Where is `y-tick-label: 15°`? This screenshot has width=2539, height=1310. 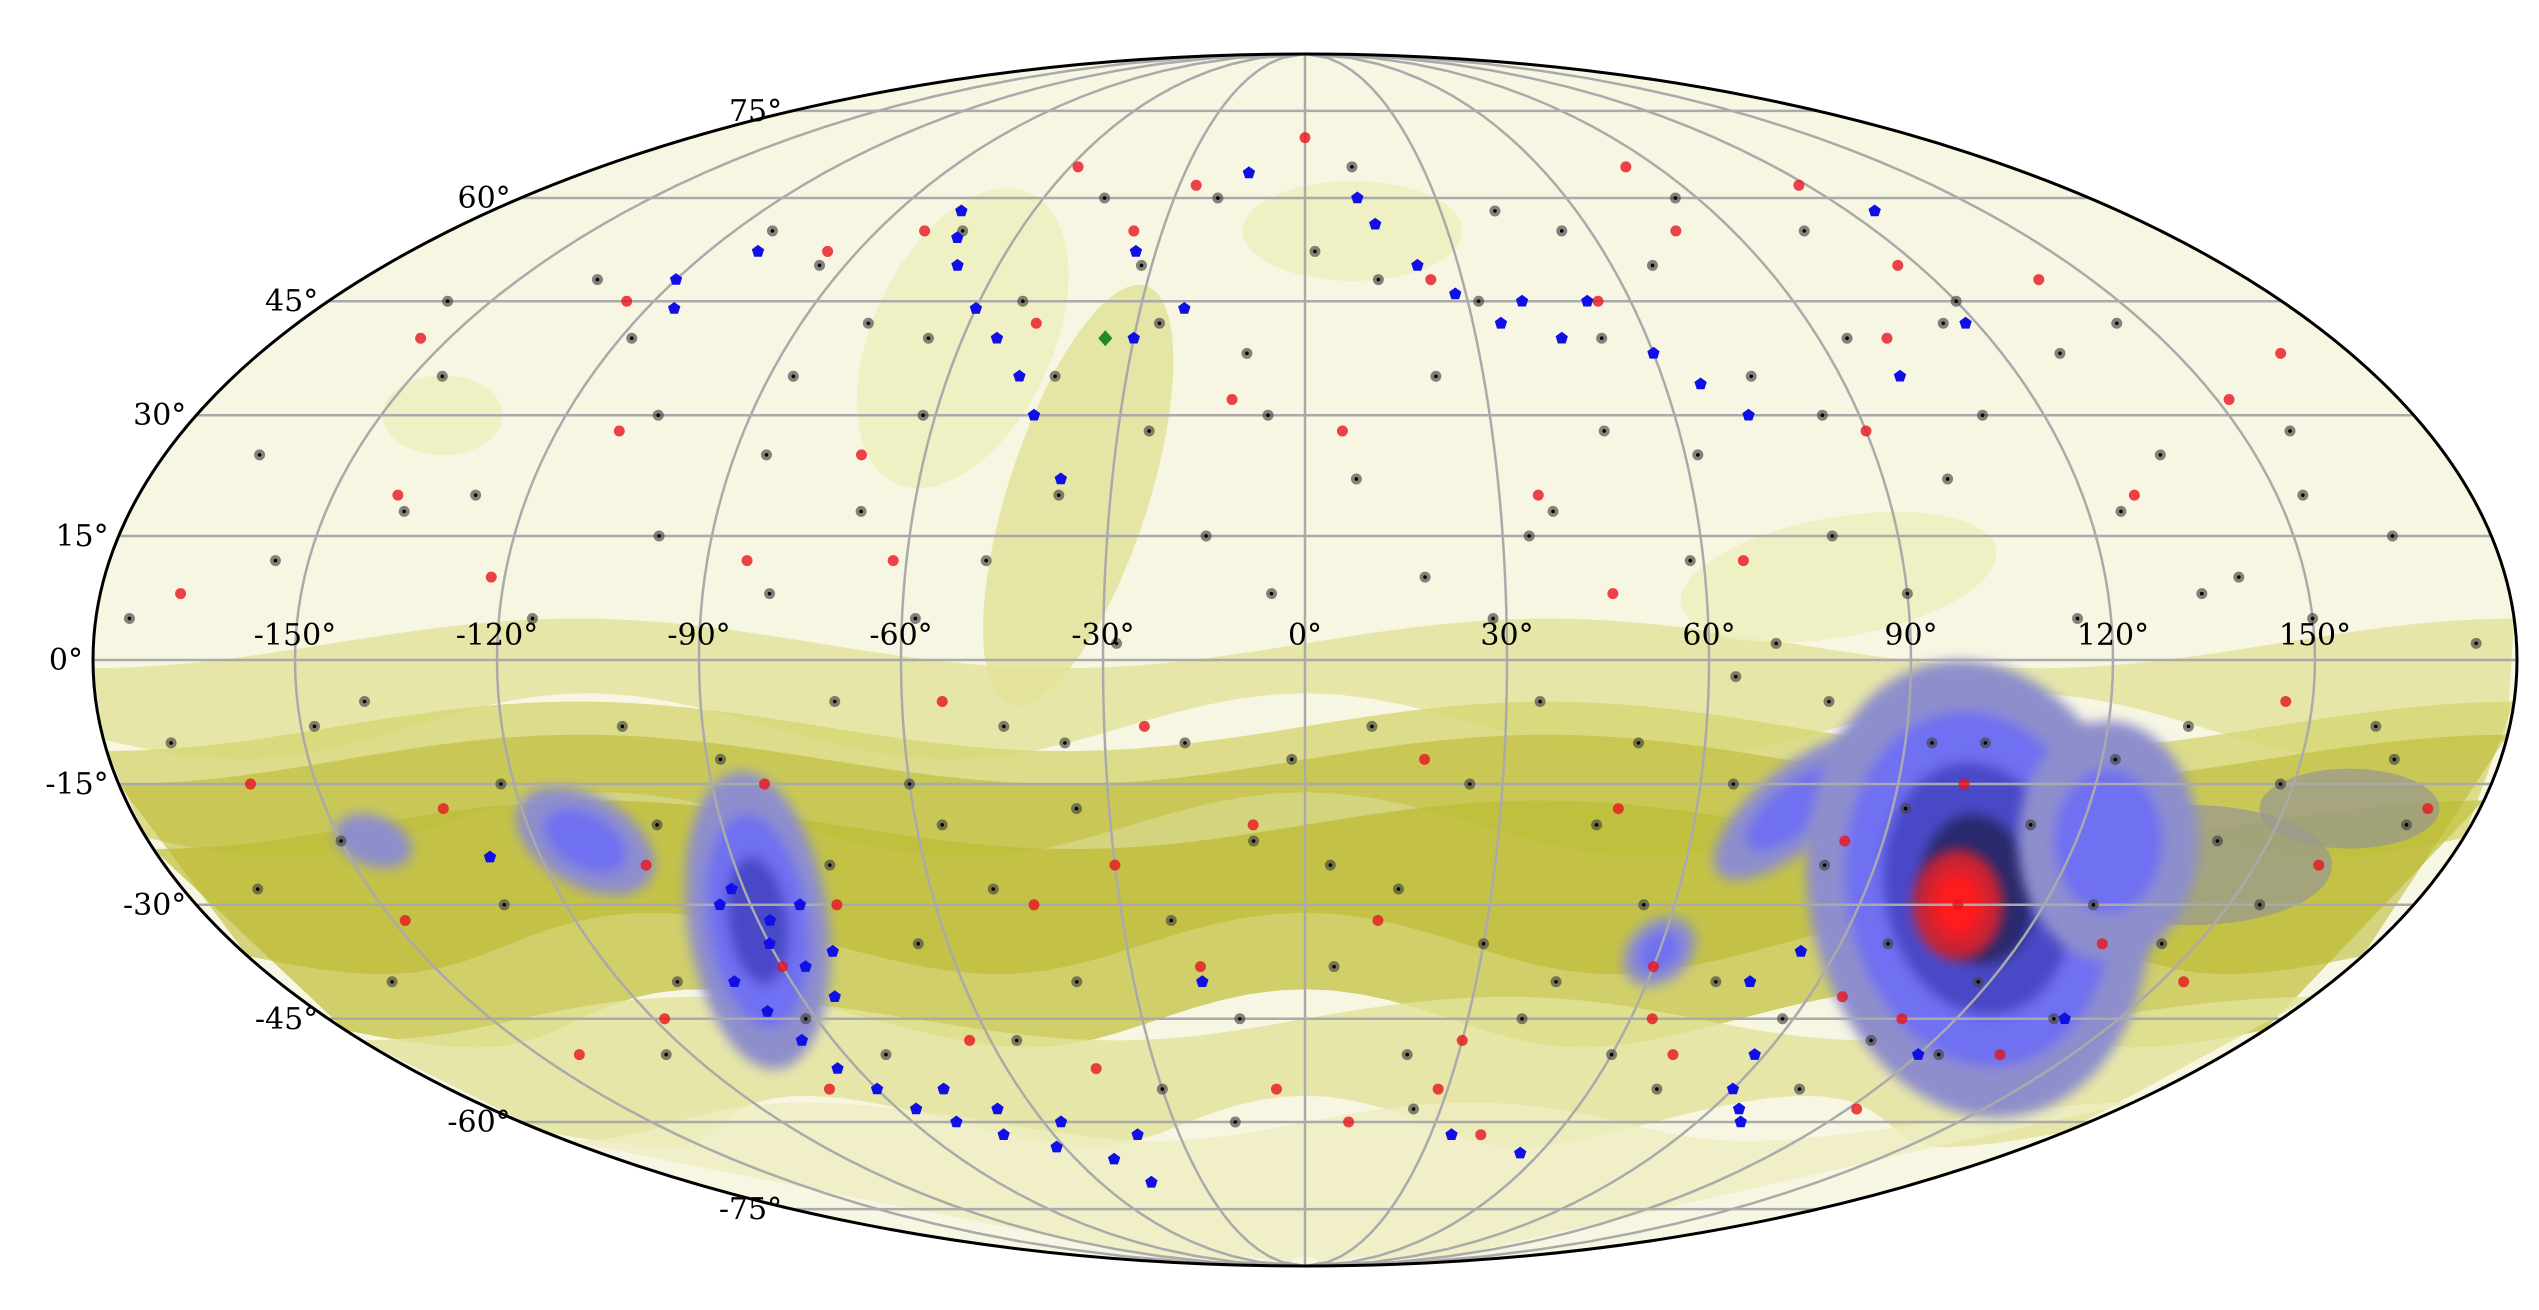
y-tick-label: 15° is located at coordinates (81, 536).